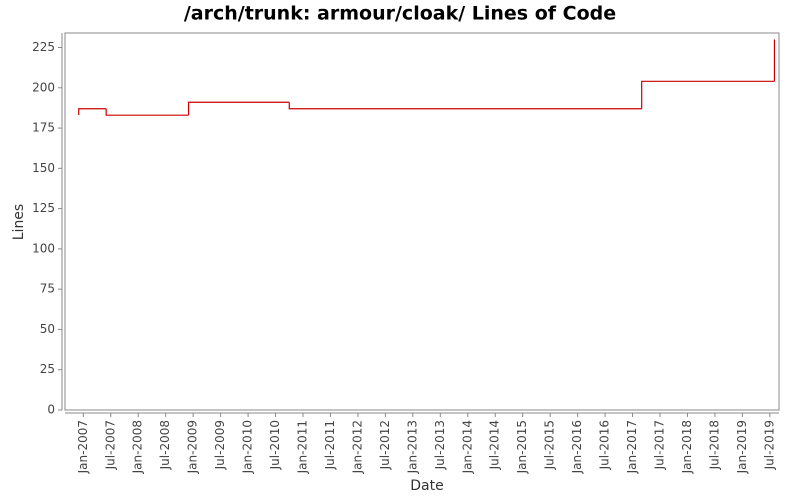 The image size is (800, 500). Describe the element at coordinates (47, 369) in the screenshot. I see `y-tick-label: 25` at that location.